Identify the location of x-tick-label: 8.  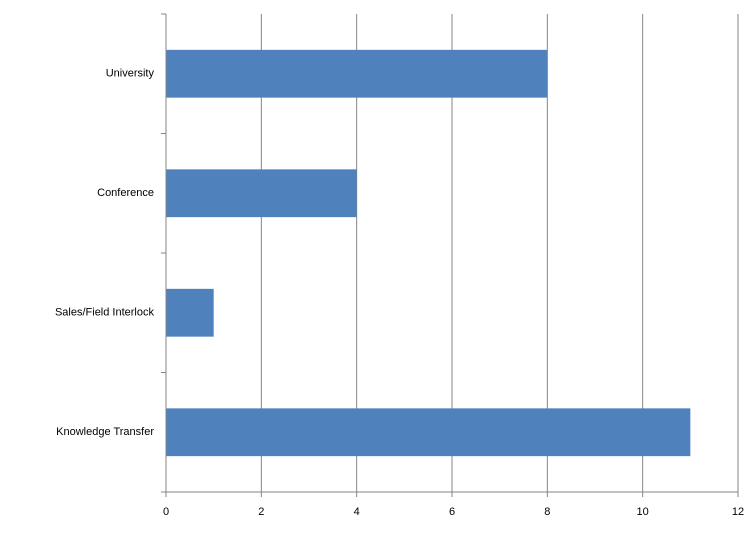
(547, 512).